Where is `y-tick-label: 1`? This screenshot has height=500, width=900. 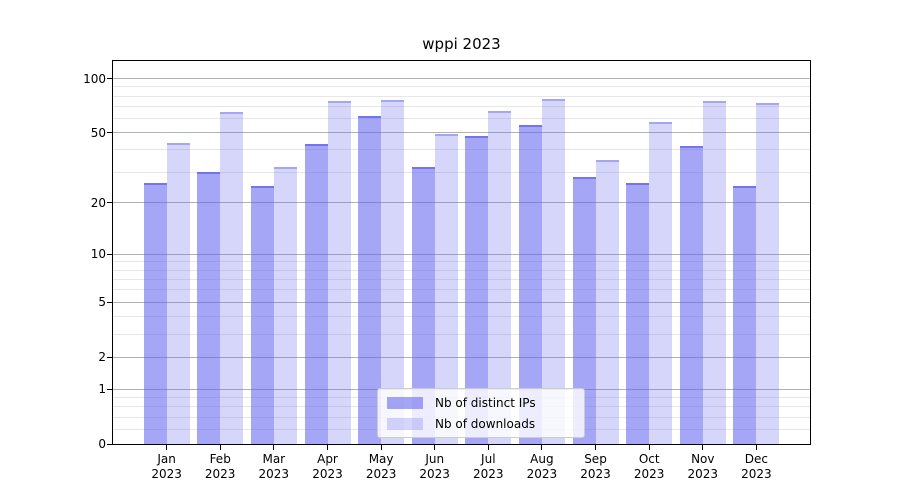 y-tick-label: 1 is located at coordinates (102, 389).